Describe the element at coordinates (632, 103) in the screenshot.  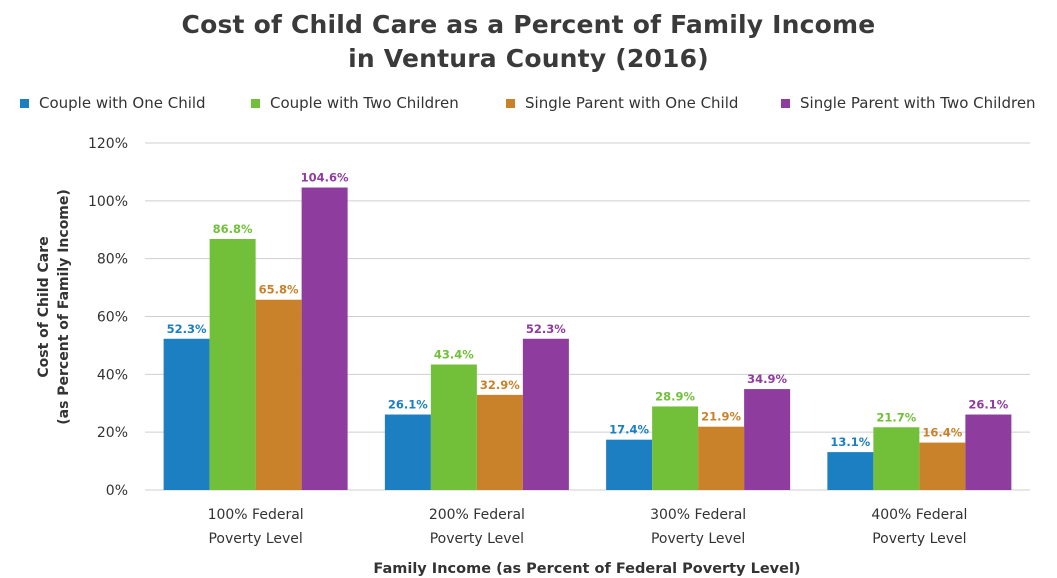
I see `legend-label: Single Parent with One Child` at that location.